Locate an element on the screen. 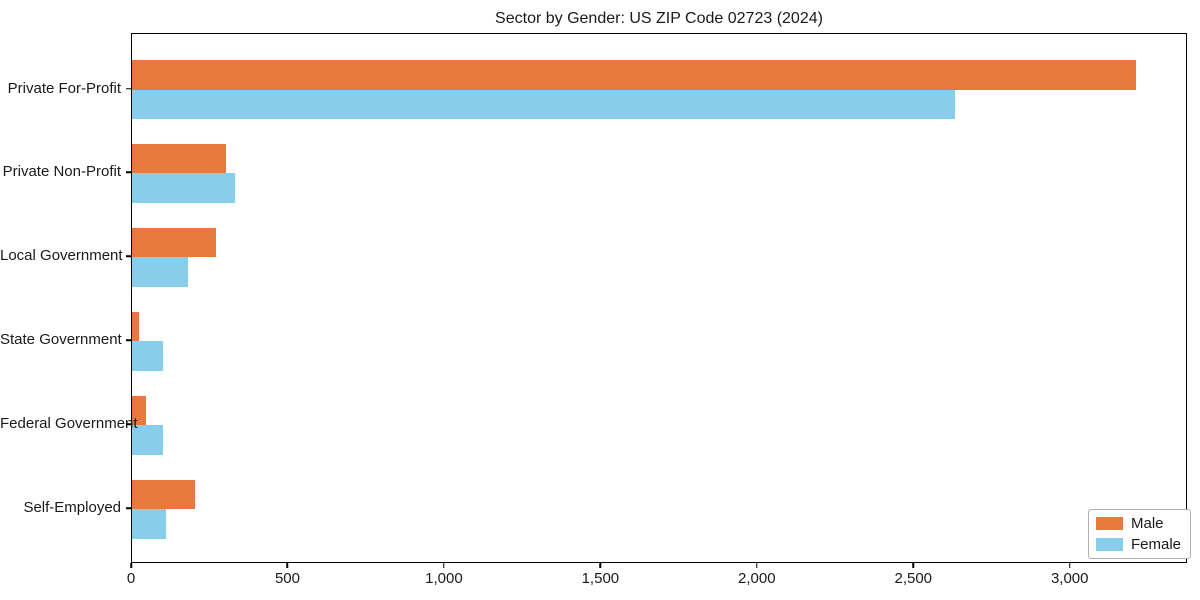  legend-entry-male: Male is located at coordinates (1138, 523).